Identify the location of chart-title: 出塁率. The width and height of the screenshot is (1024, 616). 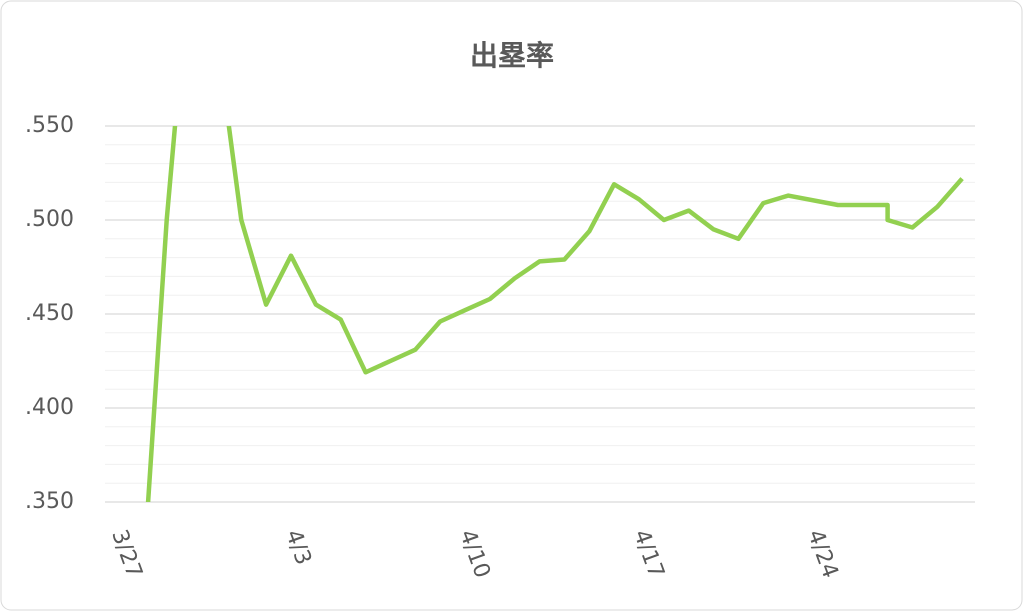
(512, 55).